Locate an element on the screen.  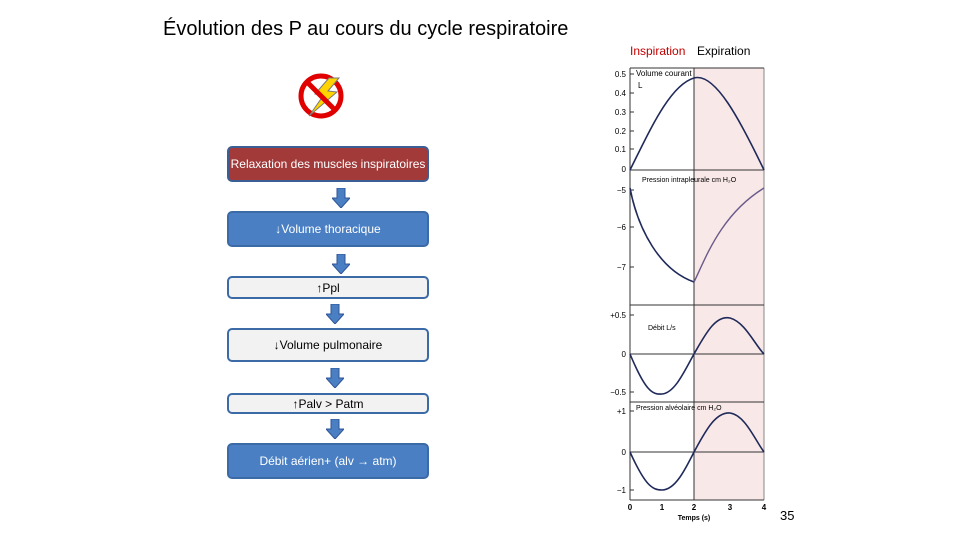
x-axis-label: Temps (s) is located at coordinates (694, 518).